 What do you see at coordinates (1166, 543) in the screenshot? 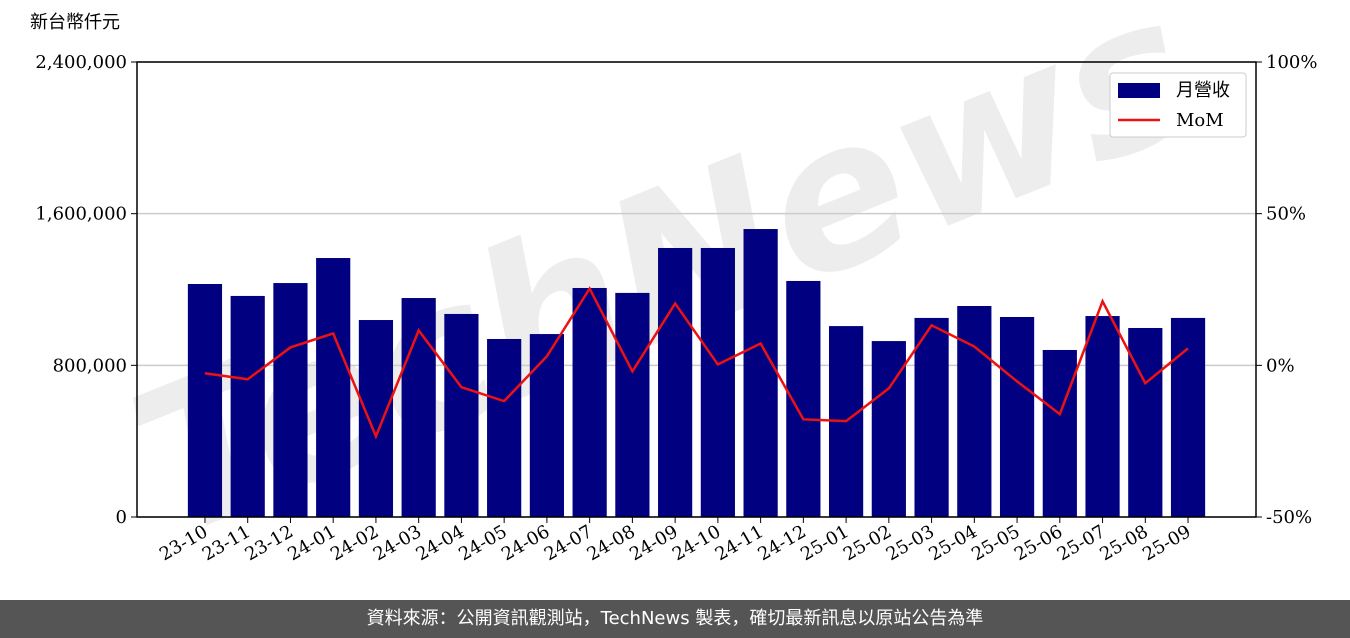
I see `x-tick-label: 25-09` at bounding box center [1166, 543].